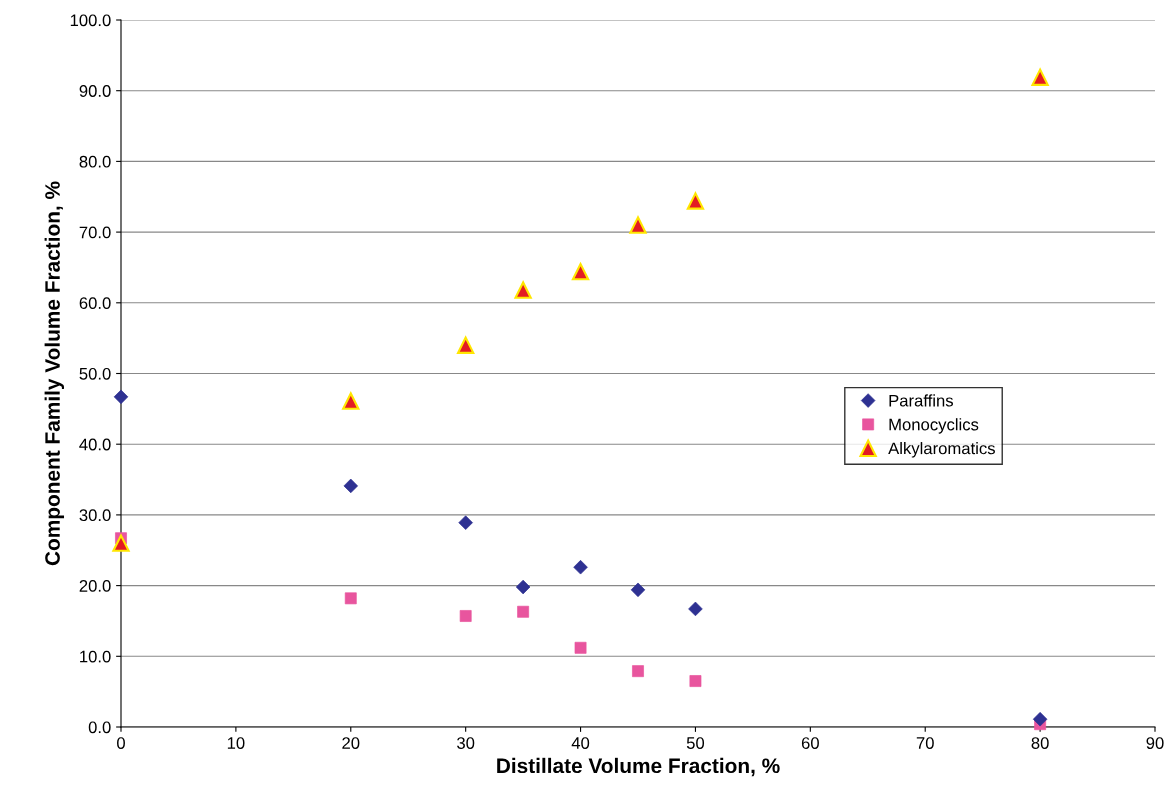 This screenshot has width=1165, height=804. I want to click on y-tick-label: 50.0, so click(95, 373).